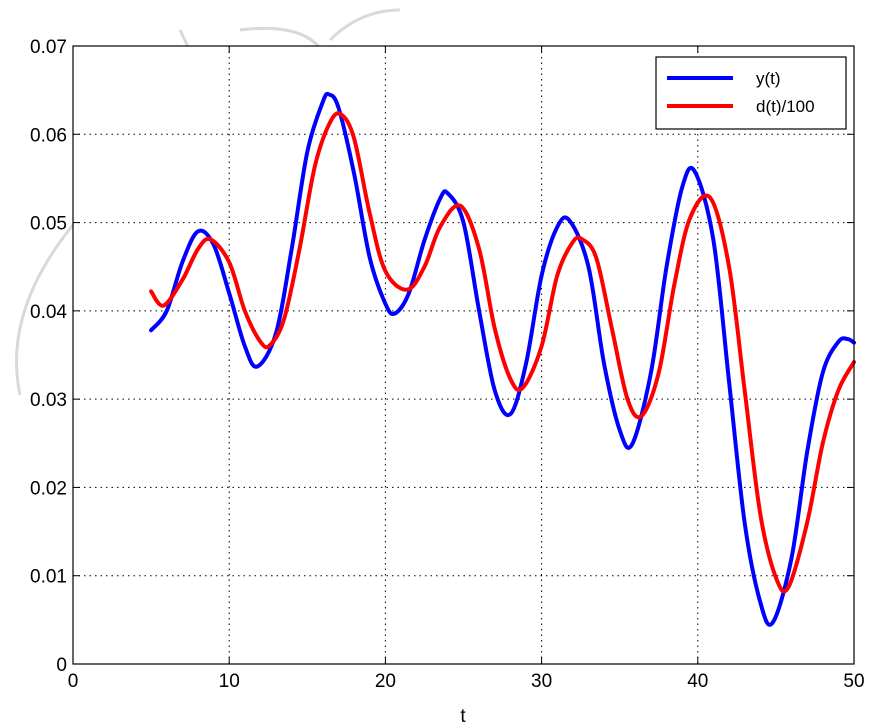 Image resolution: width=878 pixels, height=728 pixels. I want to click on y-axis-tick-labels: 0 0.01 0.02 0.03 0.04 0.05 0.06 0.07, so click(48, 356).